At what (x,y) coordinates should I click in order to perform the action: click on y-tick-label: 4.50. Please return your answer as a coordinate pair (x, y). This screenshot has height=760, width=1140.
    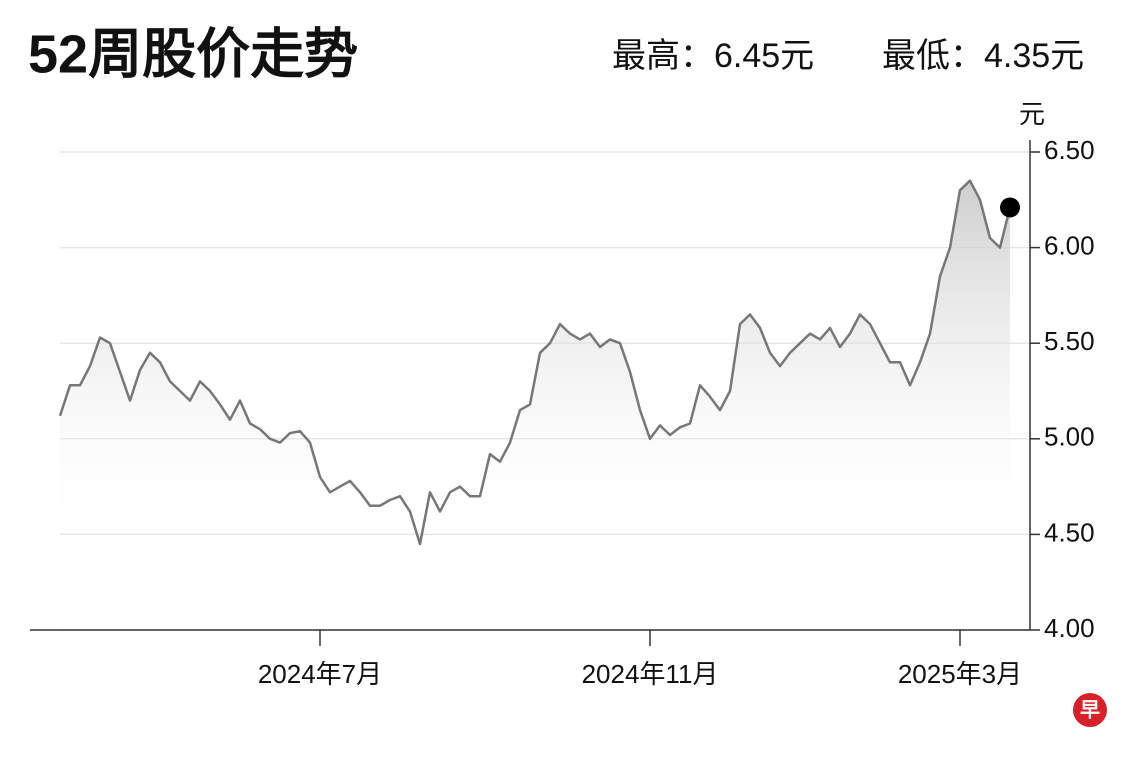
    Looking at the image, I should click on (1069, 532).